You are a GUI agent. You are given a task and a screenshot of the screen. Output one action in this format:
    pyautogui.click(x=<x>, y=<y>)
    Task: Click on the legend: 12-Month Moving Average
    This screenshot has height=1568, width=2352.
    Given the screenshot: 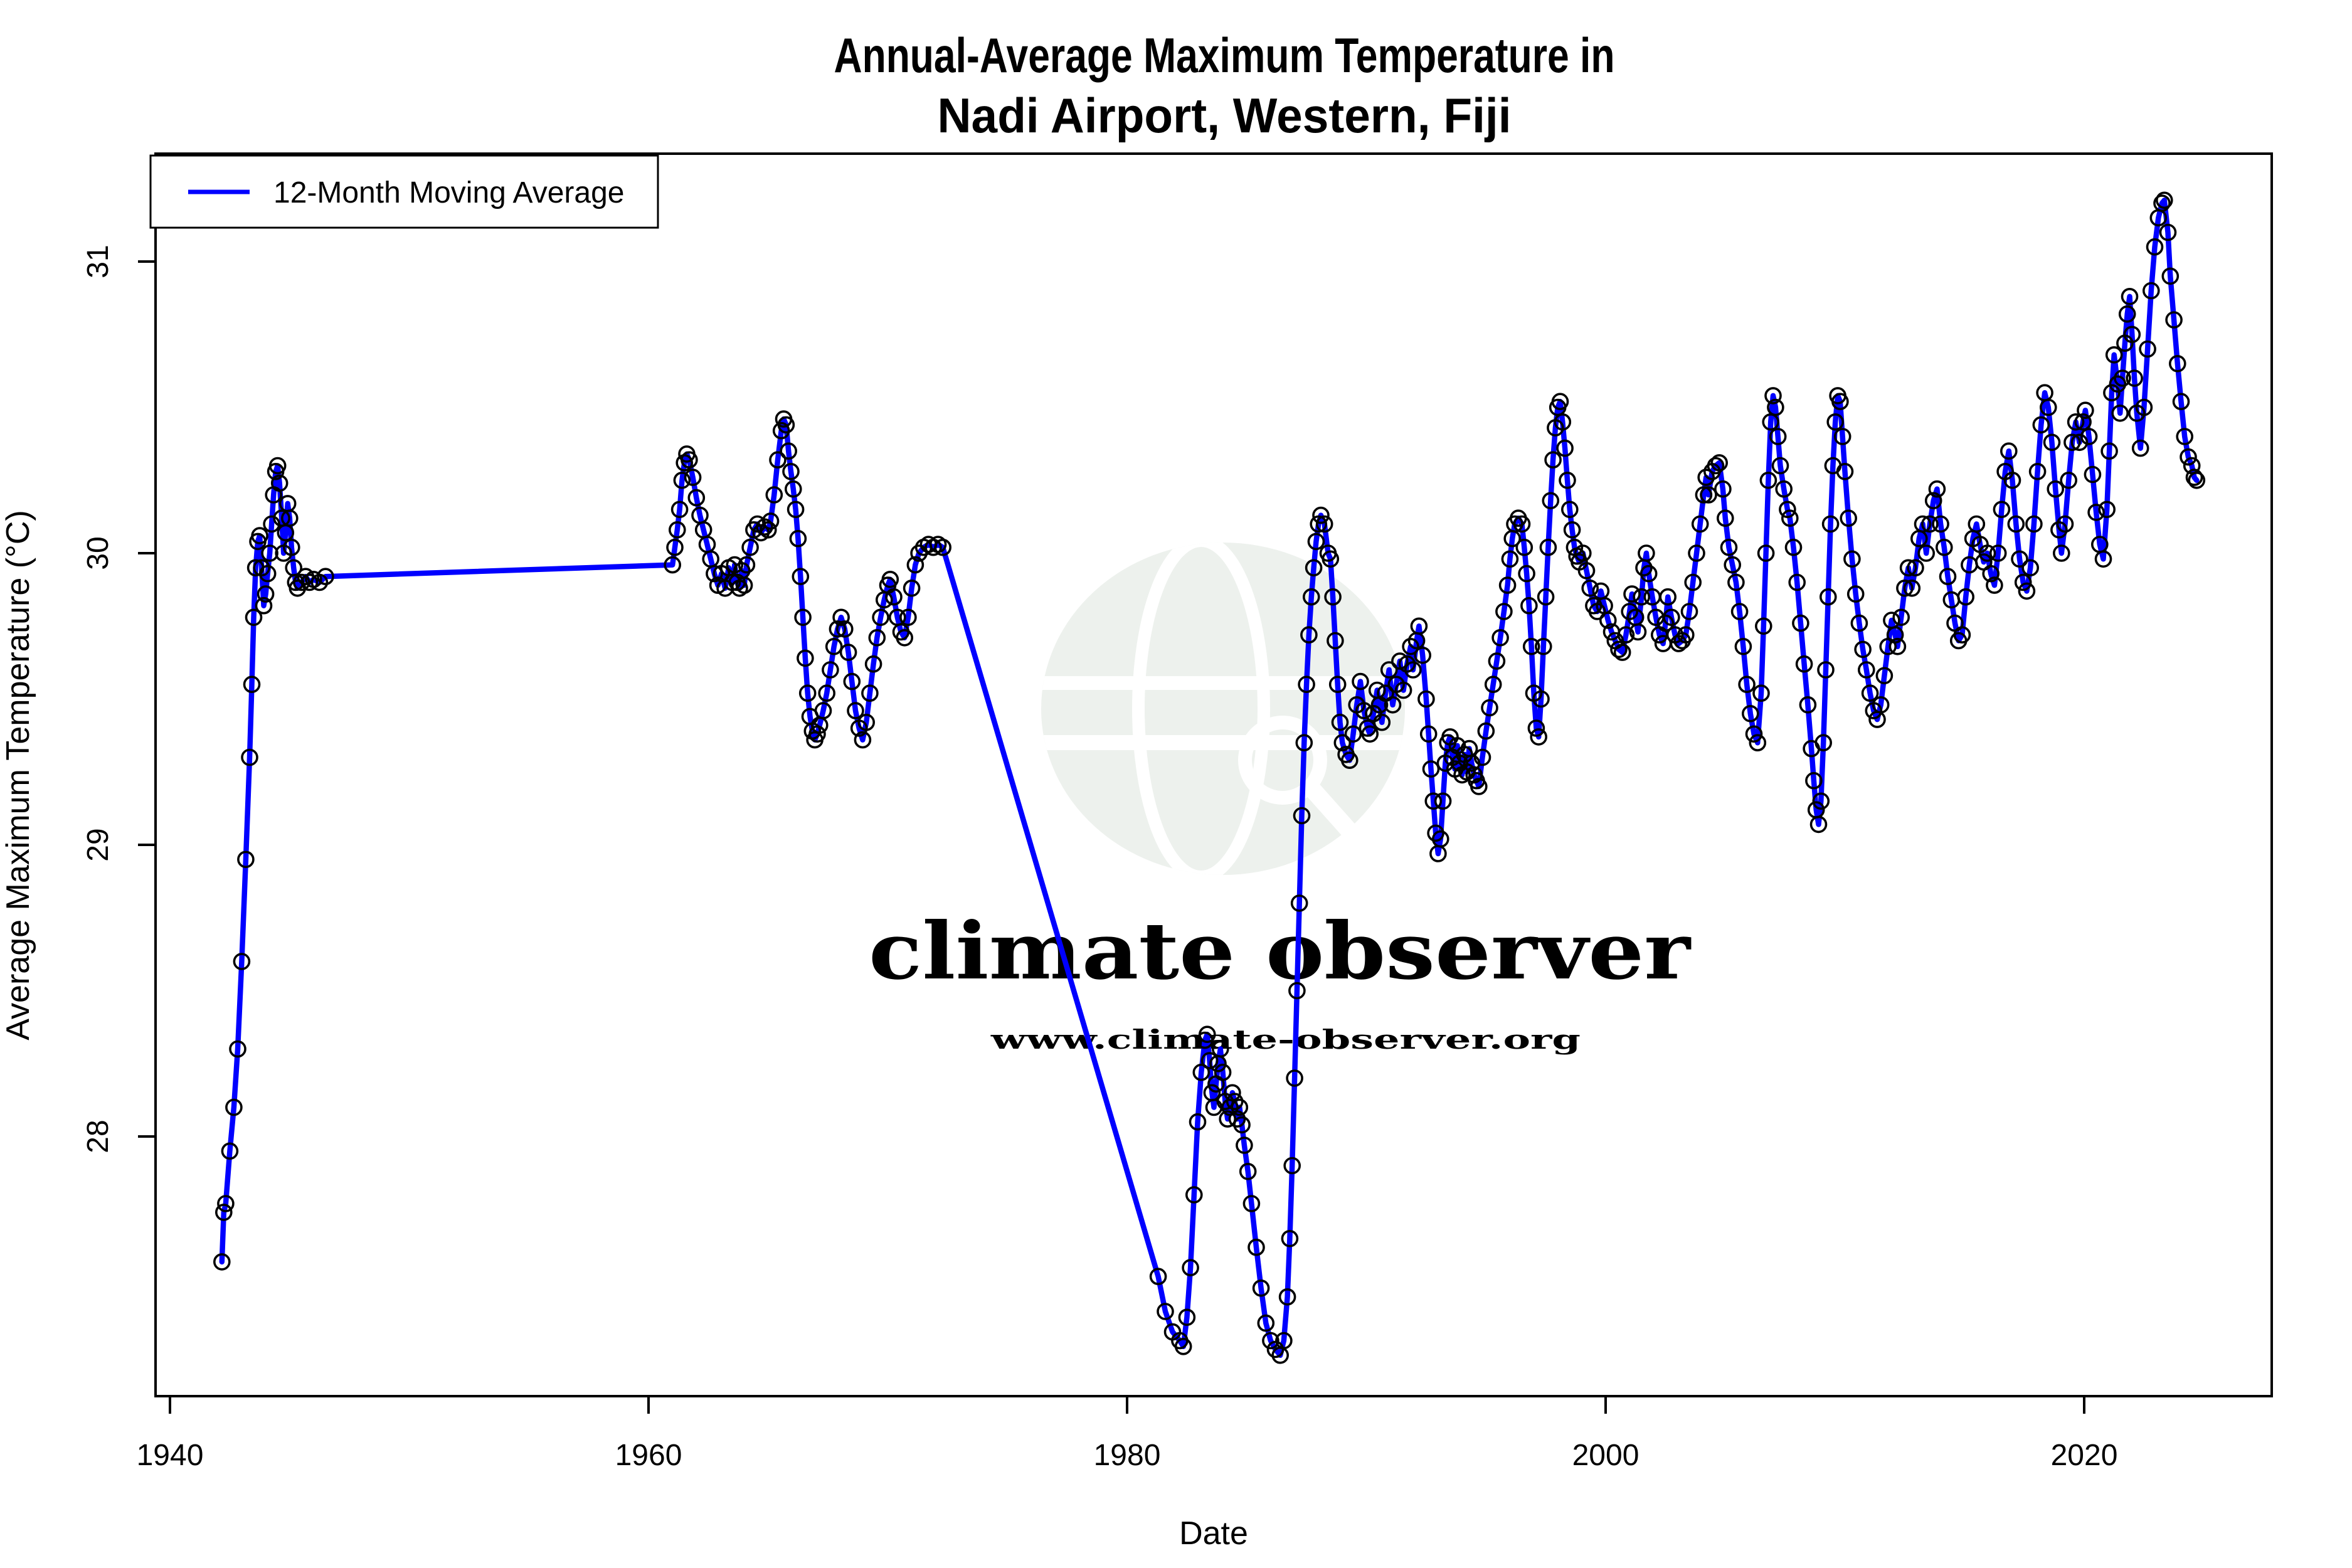 What is the action you would take?
    pyautogui.click(x=404, y=191)
    